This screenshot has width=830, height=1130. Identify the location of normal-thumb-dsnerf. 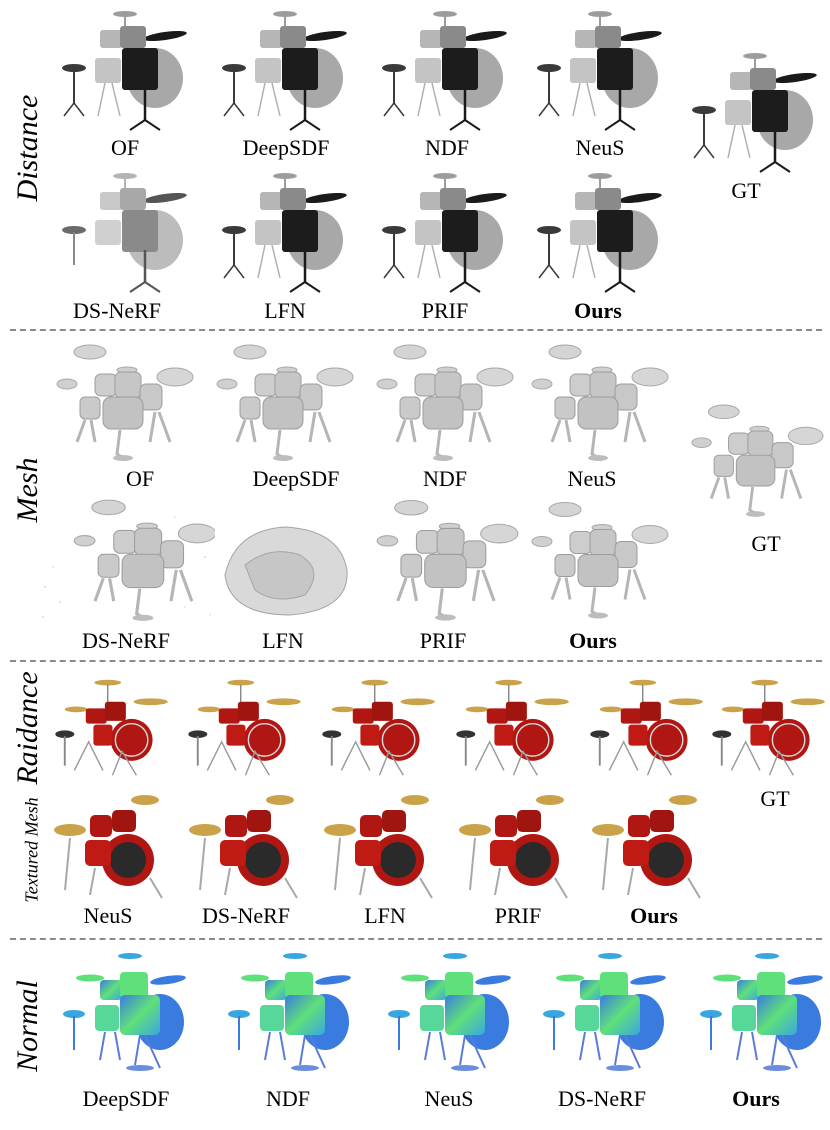
(605, 1012).